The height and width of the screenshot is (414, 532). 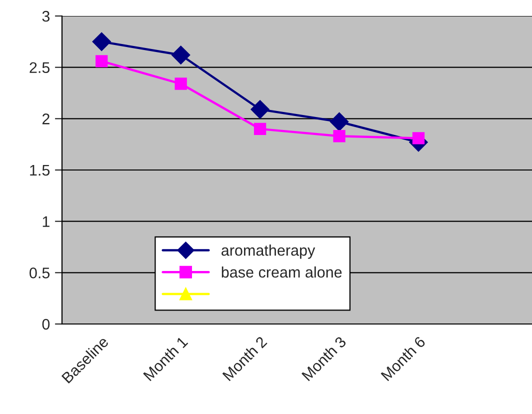 What do you see at coordinates (46, 324) in the screenshot?
I see `y-tick-label: 0` at bounding box center [46, 324].